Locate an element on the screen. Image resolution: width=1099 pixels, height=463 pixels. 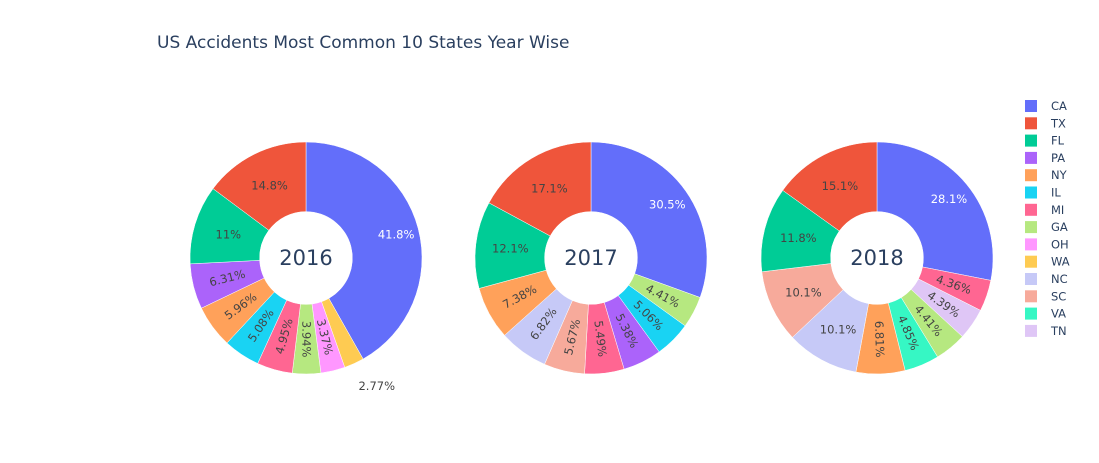
center-label-2018: 2018 is located at coordinates (876, 258).